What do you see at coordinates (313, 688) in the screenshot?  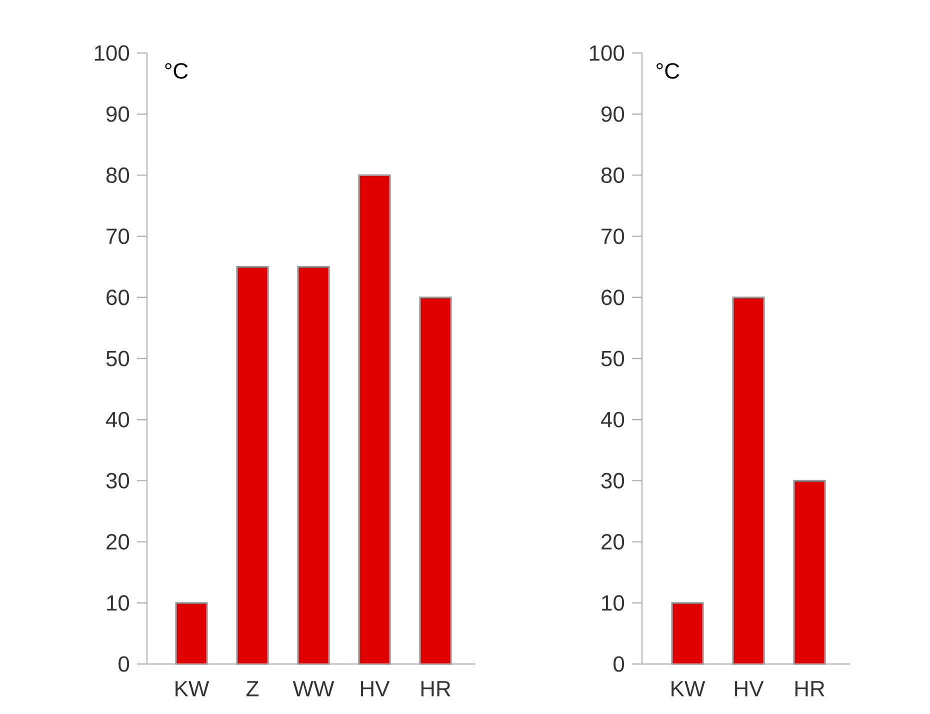 I see `x-tick-label: WW` at bounding box center [313, 688].